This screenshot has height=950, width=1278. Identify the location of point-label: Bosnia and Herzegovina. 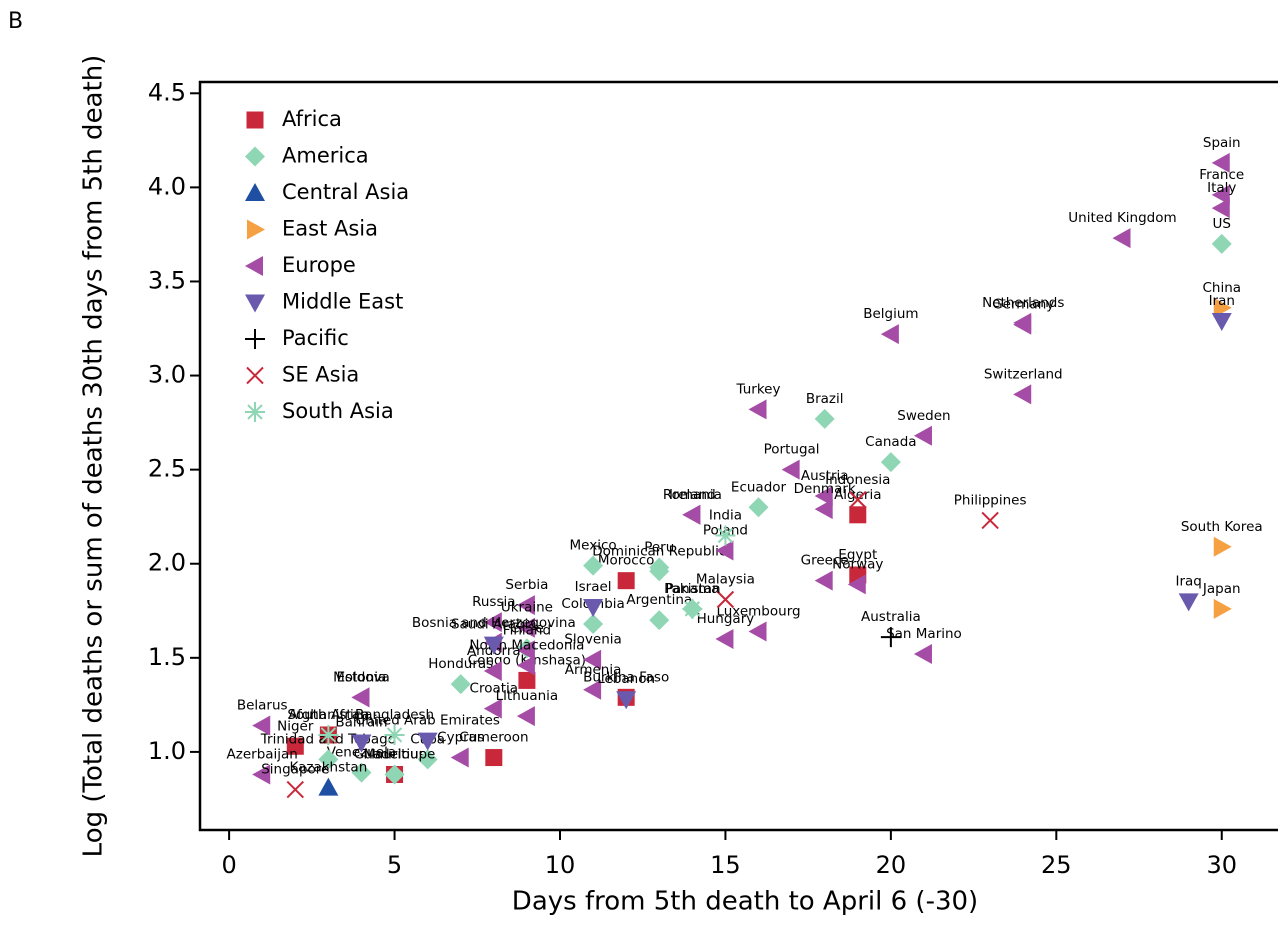
(494, 623).